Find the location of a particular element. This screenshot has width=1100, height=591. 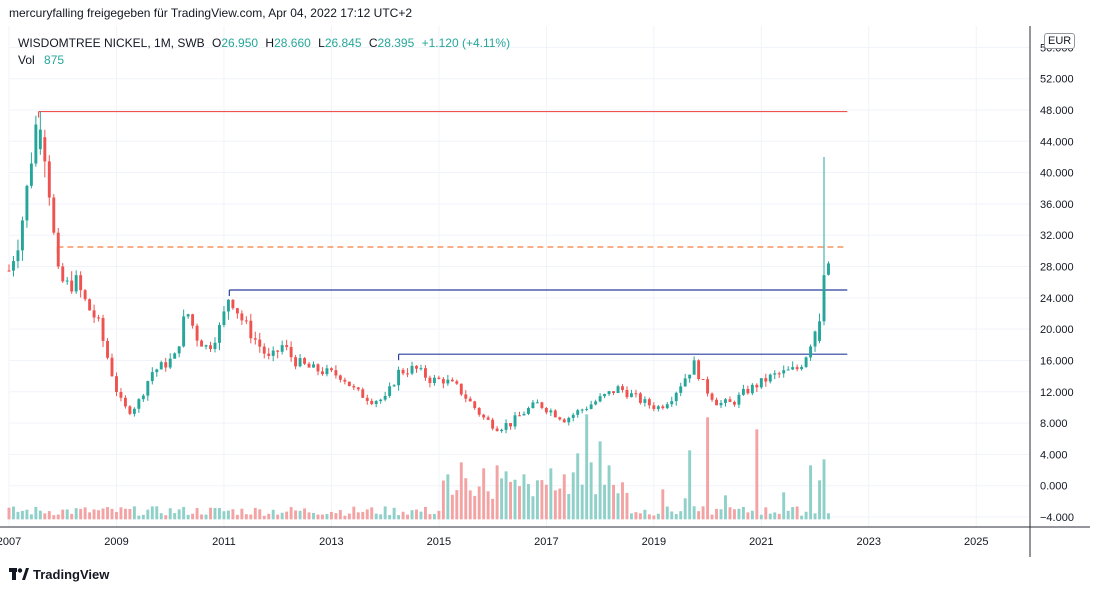

y-tick-label: 48.000 is located at coordinates (1057, 111).